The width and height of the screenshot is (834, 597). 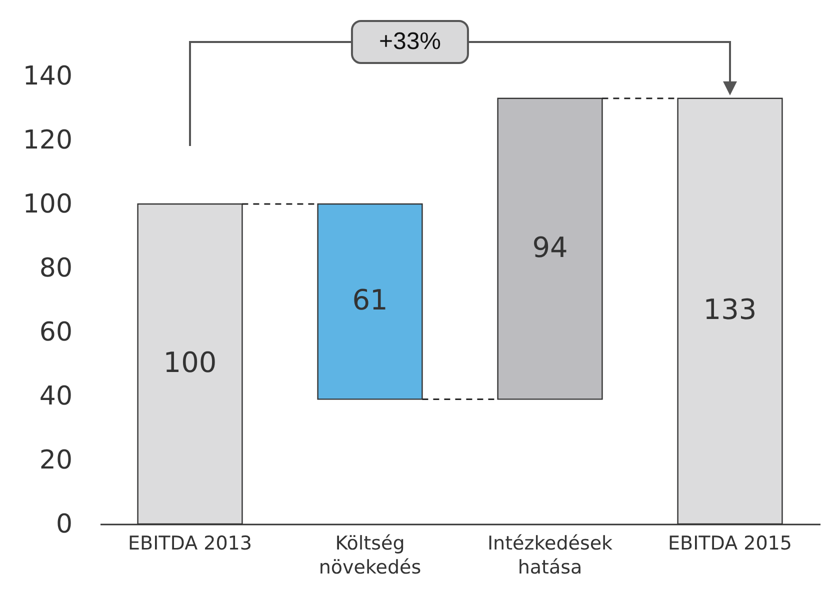 What do you see at coordinates (190, 543) in the screenshot?
I see `x-tick-label: EBITDA 2013` at bounding box center [190, 543].